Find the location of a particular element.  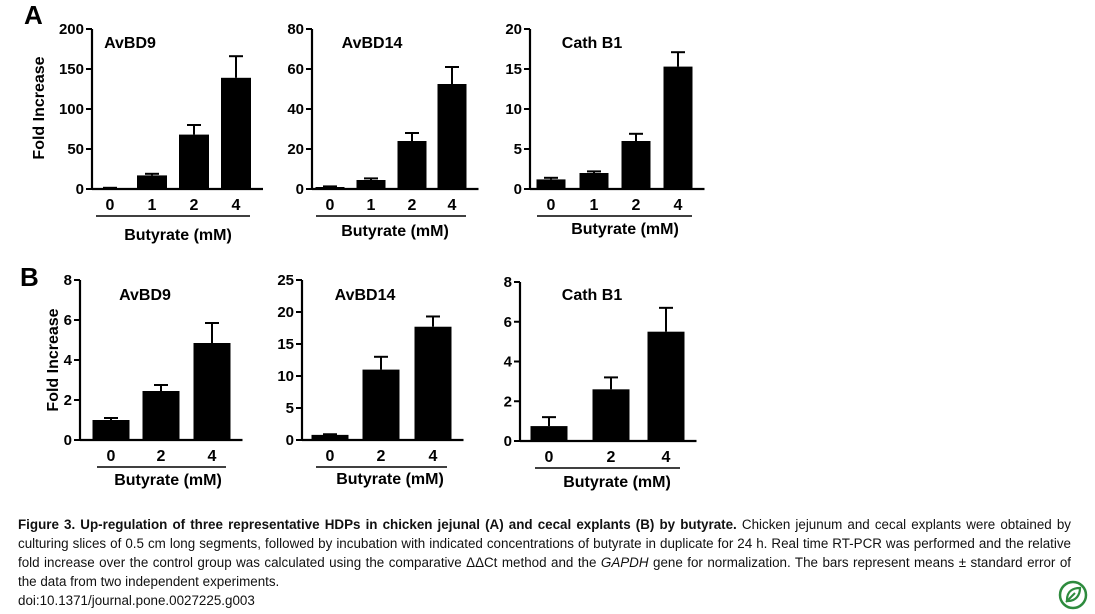

caption-gene: GAPDH is located at coordinates (624, 562).